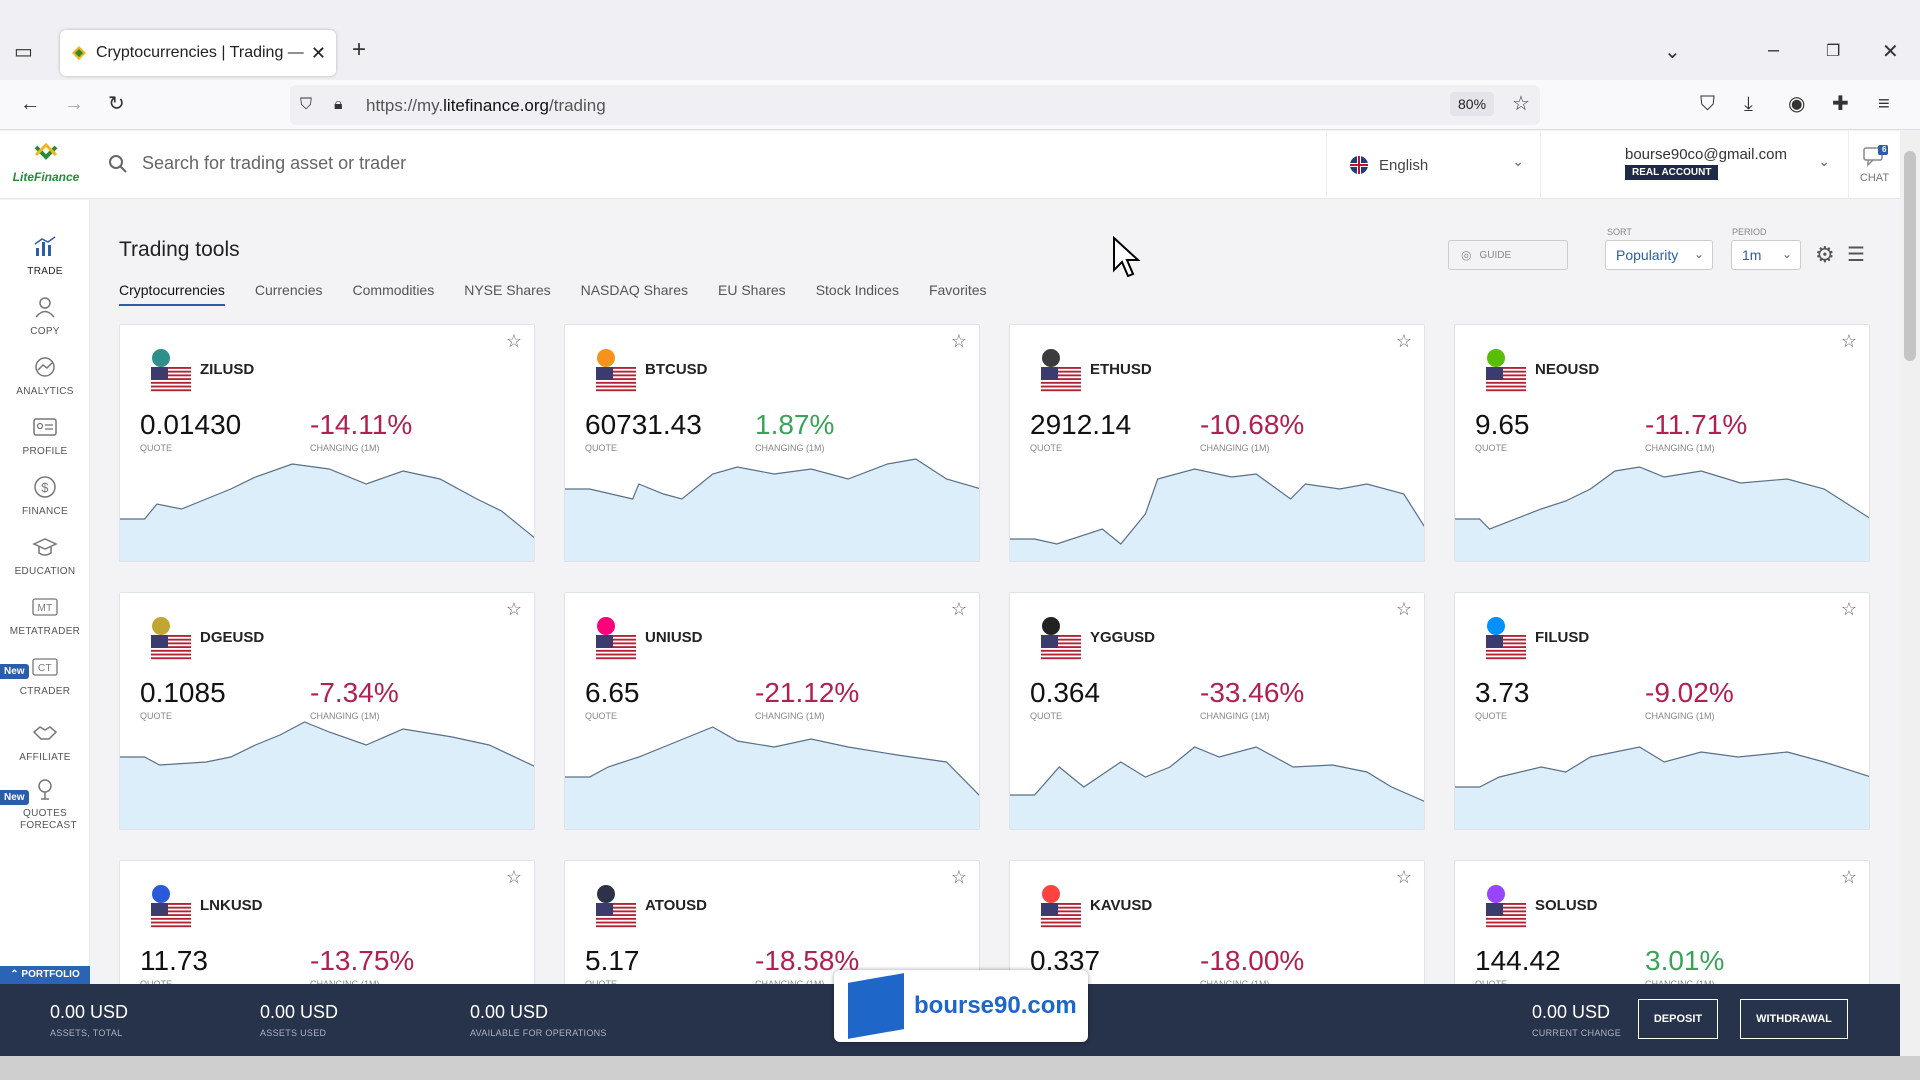  Describe the element at coordinates (1910, 593) in the screenshot. I see `page-scrollbar` at that location.